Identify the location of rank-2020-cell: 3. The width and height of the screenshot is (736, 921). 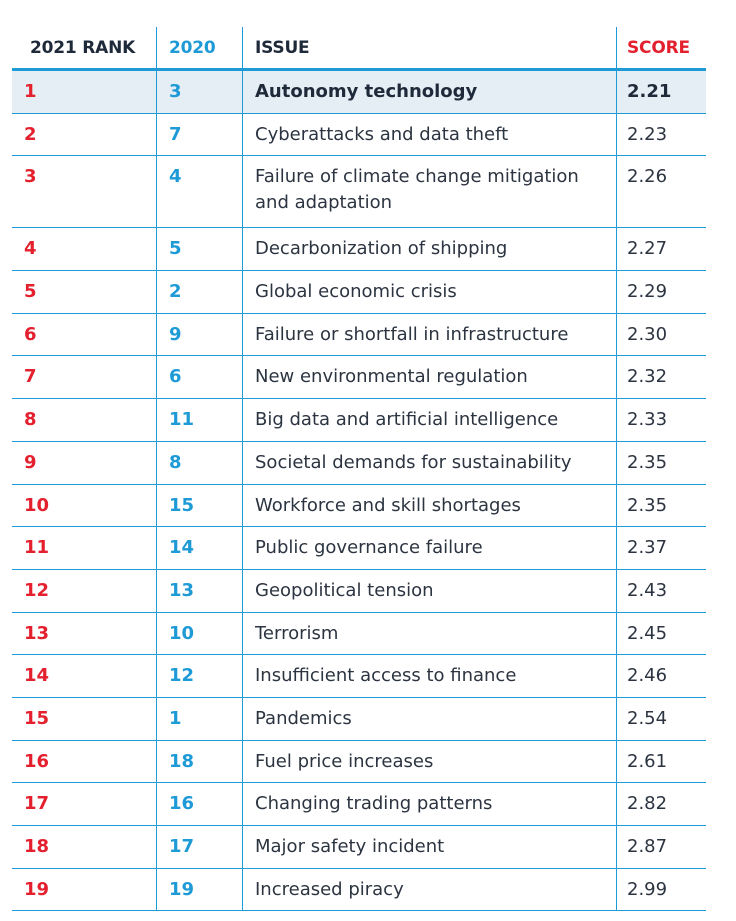
(199, 92).